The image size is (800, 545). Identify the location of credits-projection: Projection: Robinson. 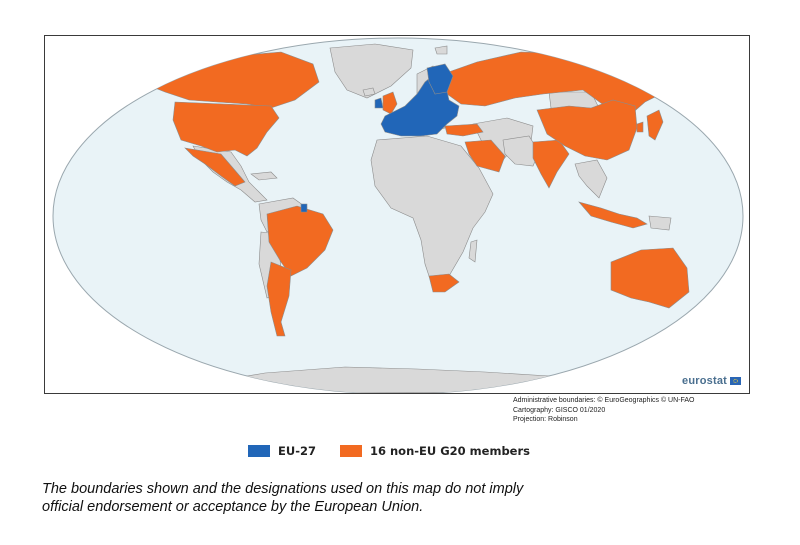
(545, 419).